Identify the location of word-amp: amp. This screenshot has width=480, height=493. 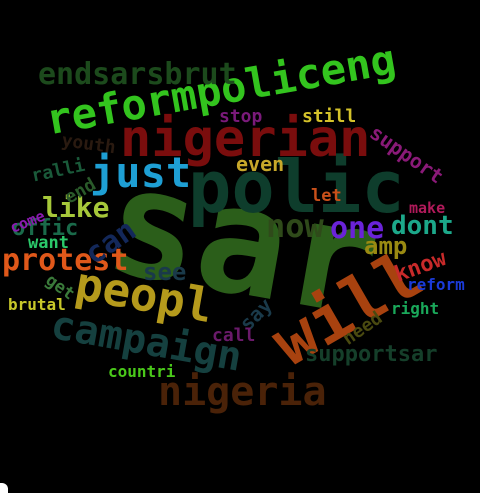
(386, 246).